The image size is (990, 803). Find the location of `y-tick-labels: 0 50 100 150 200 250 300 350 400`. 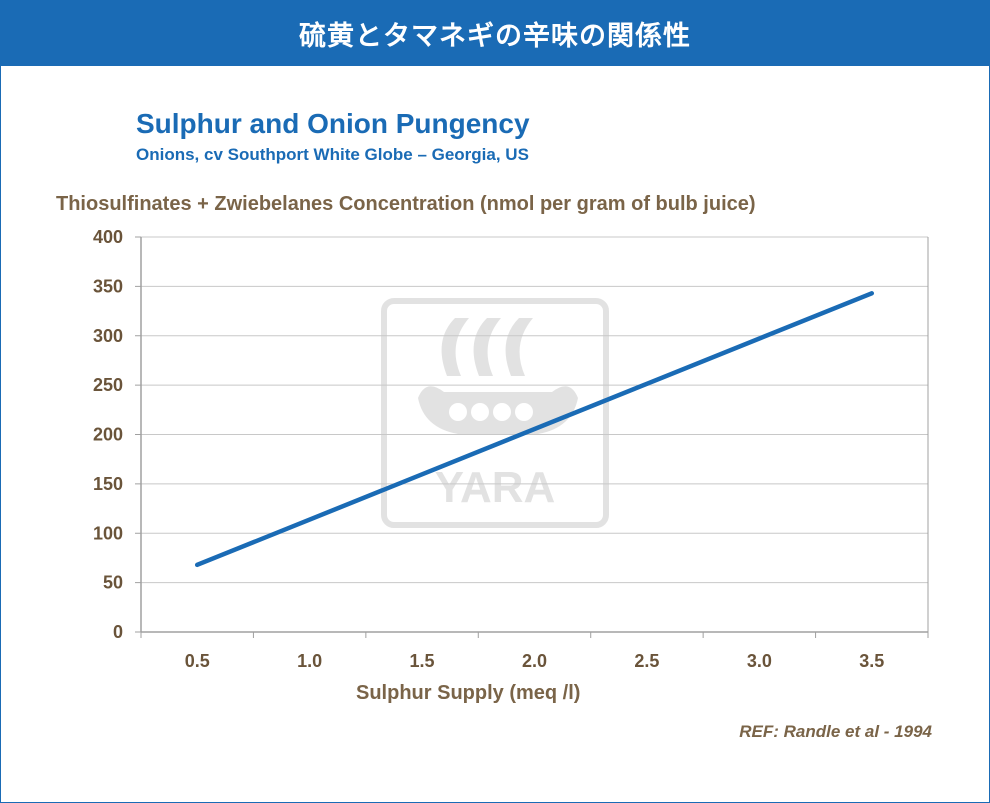

y-tick-labels: 0 50 100 150 200 250 300 350 400 is located at coordinates (108, 434).